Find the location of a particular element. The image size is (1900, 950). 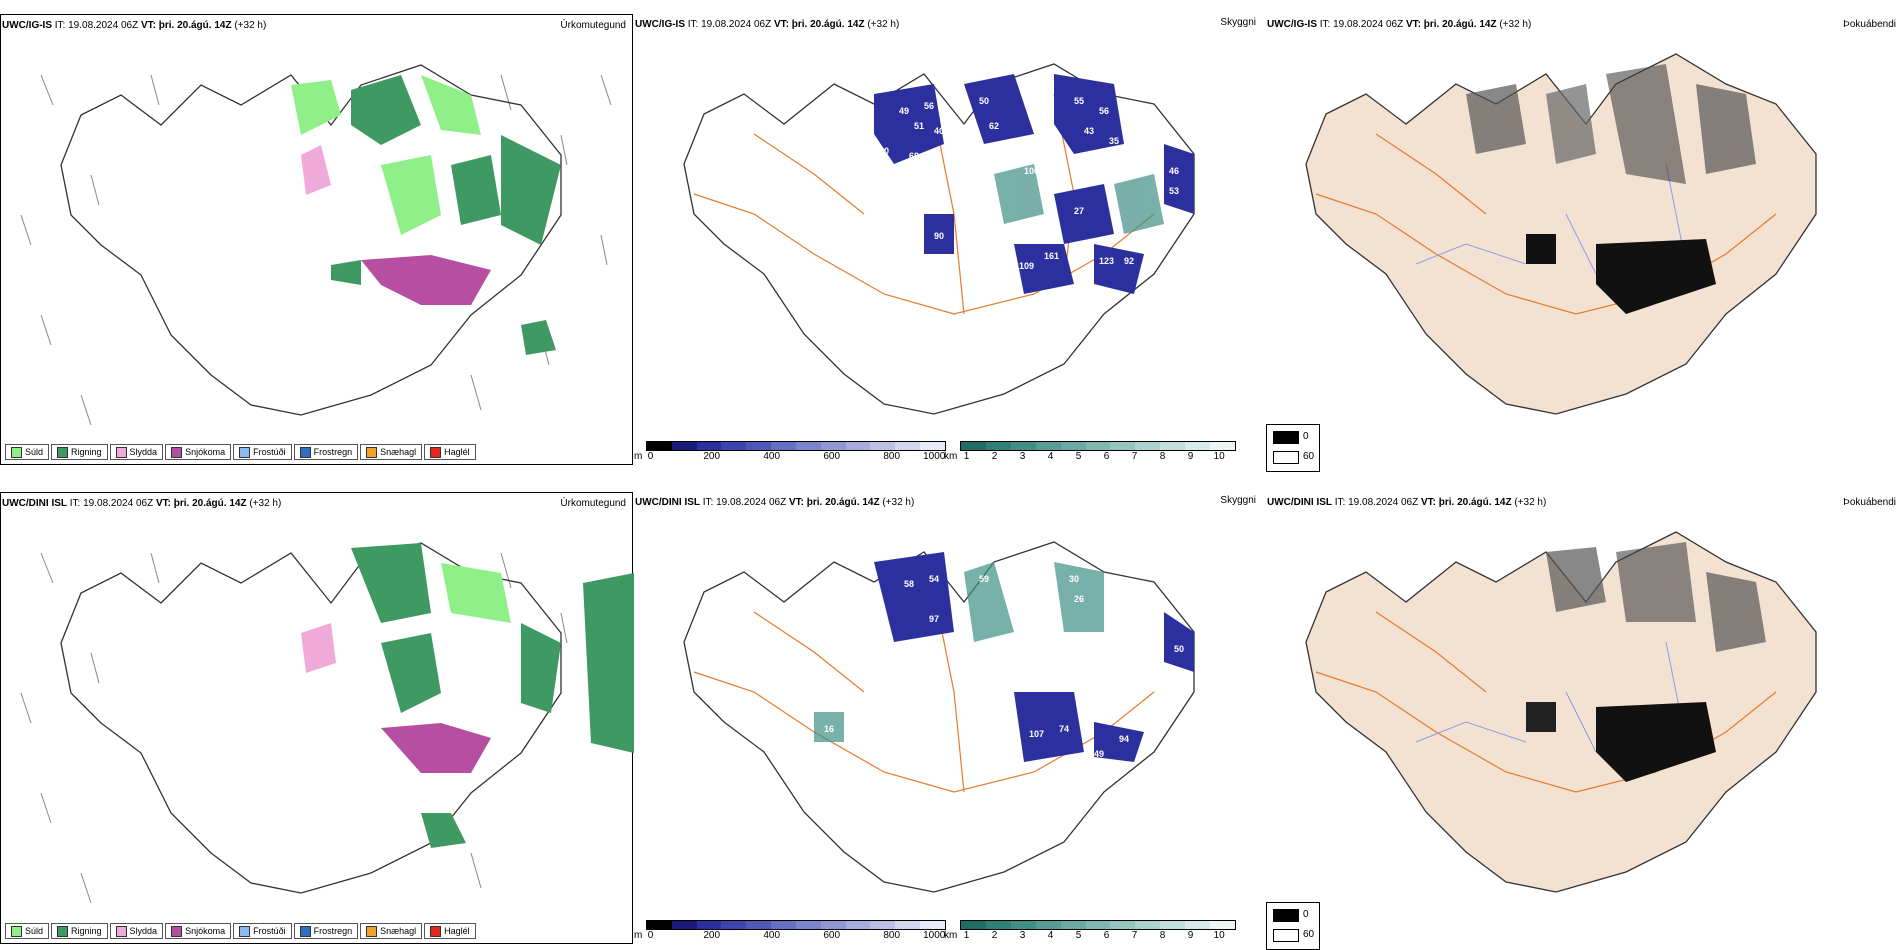

panel-variable-label: Úrkomutegund is located at coordinates (593, 25).